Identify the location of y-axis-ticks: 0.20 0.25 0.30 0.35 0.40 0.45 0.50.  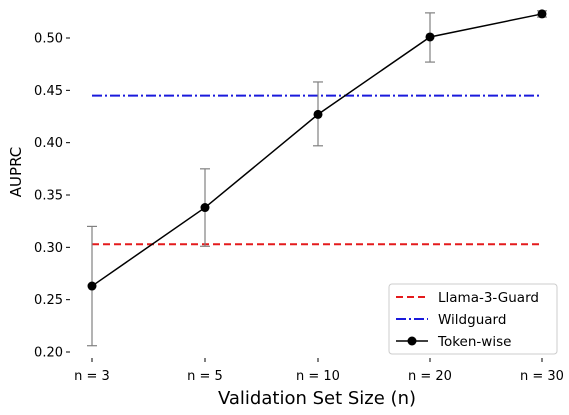
(52, 196).